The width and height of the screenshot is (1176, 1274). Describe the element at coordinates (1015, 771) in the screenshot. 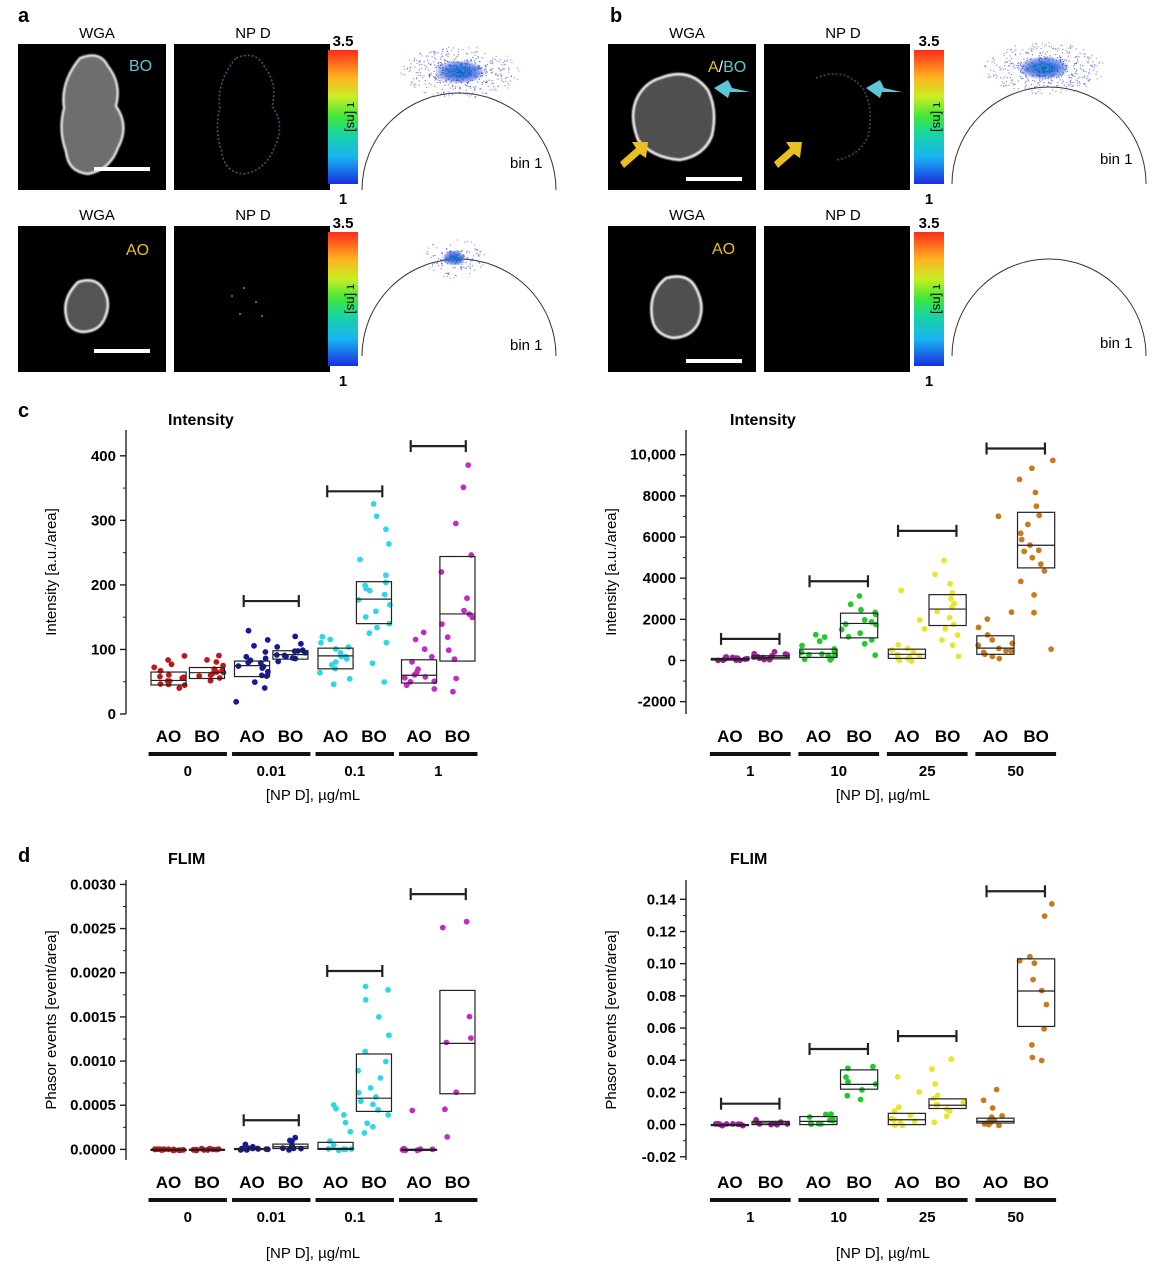

I see `x-concentration-label: 50` at that location.